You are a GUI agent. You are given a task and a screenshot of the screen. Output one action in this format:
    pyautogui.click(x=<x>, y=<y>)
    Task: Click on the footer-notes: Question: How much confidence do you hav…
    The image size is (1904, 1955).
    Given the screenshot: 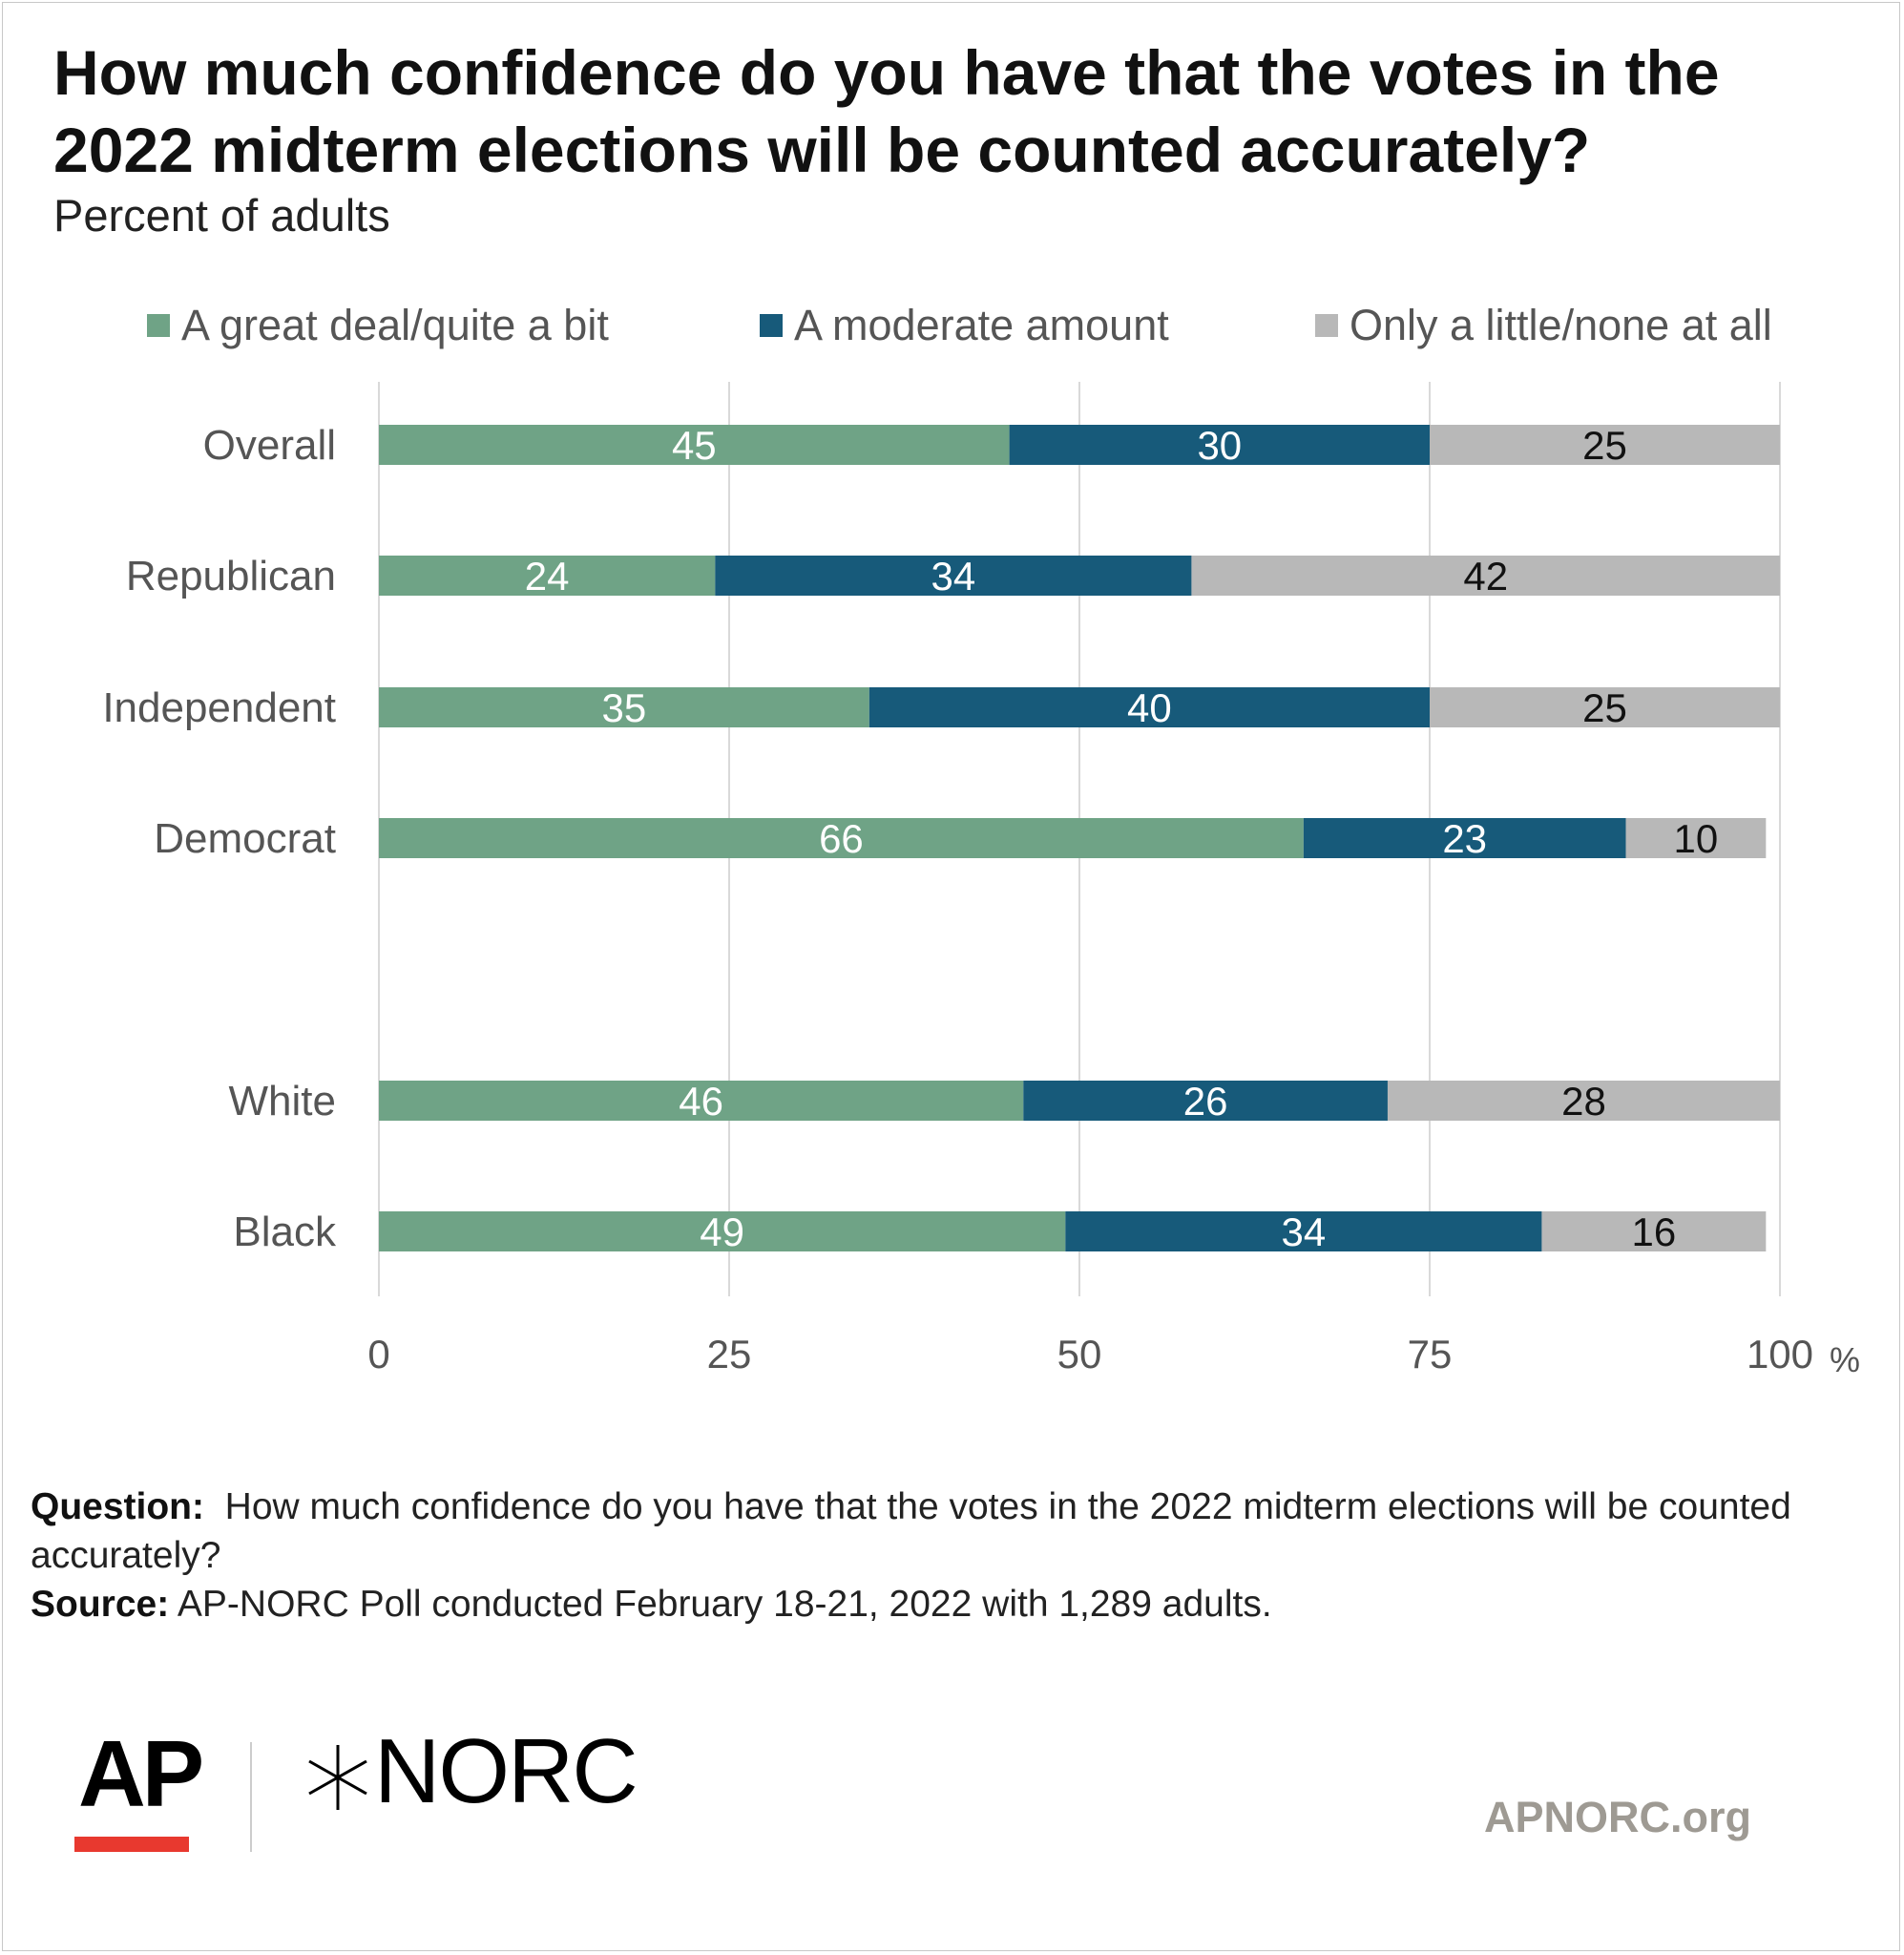 What is the action you would take?
    pyautogui.click(x=947, y=1555)
    